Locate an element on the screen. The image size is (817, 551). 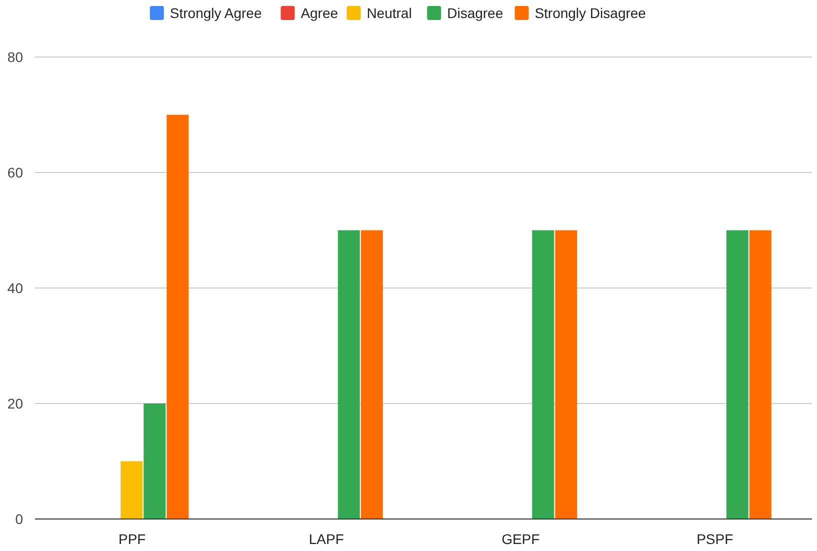
x-tick-label: LAPF is located at coordinates (326, 539).